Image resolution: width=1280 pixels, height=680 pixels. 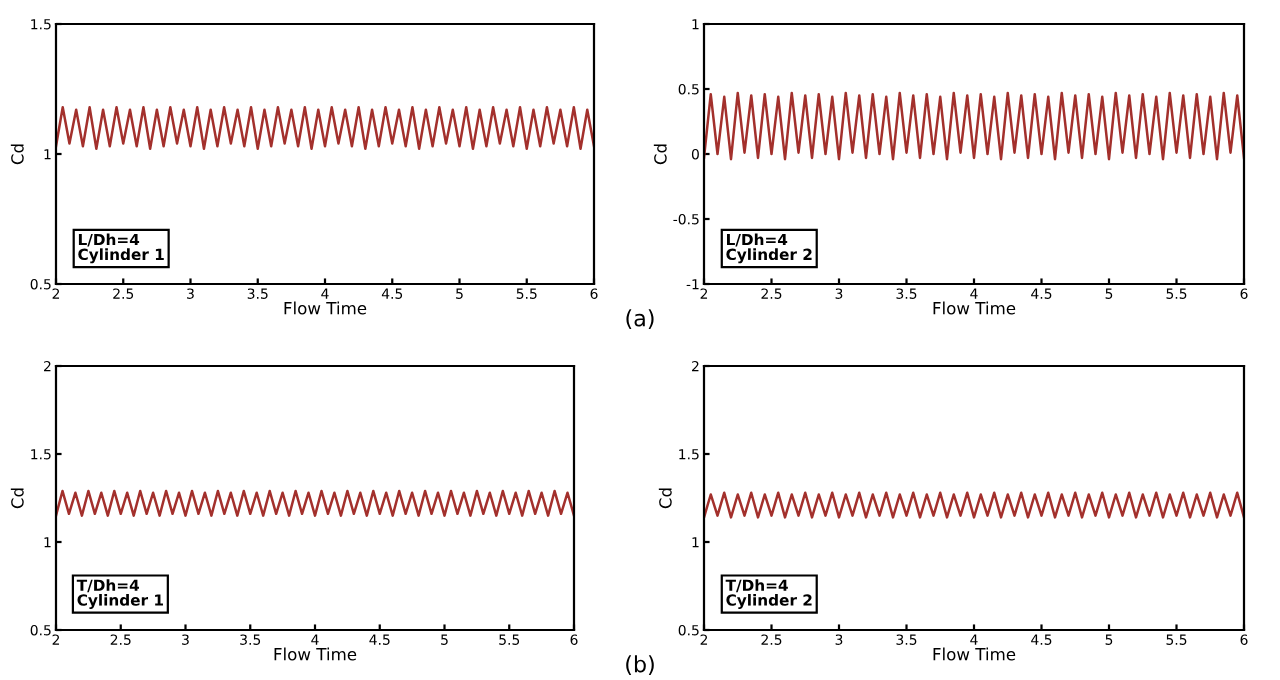 What do you see at coordinates (640, 665) in the screenshot?
I see `text: (b)` at bounding box center [640, 665].